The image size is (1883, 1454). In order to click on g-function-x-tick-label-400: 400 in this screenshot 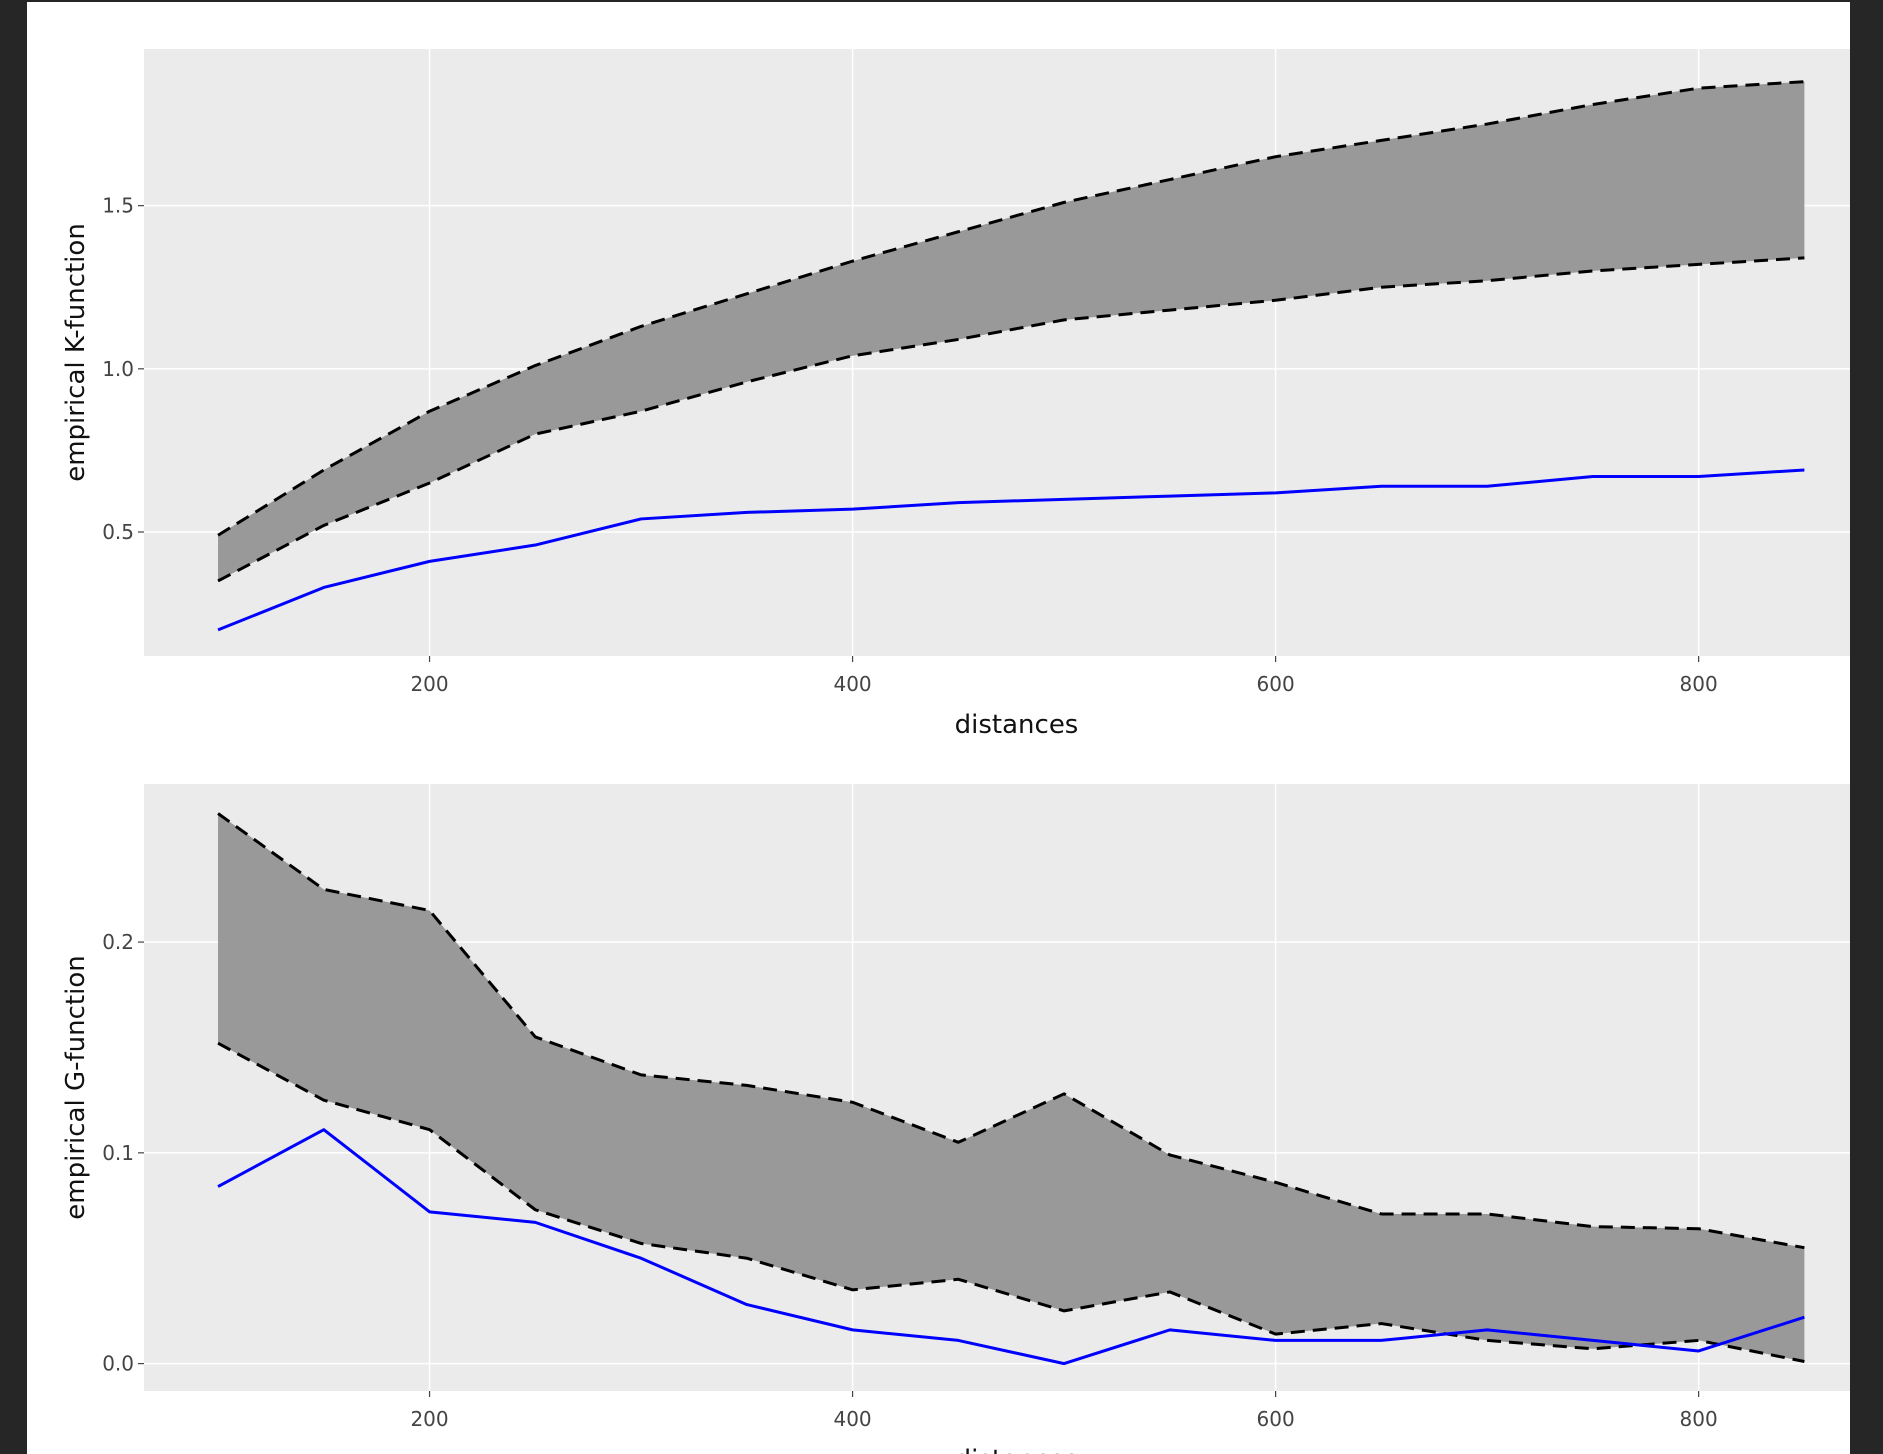, I will do `click(852, 1419)`.